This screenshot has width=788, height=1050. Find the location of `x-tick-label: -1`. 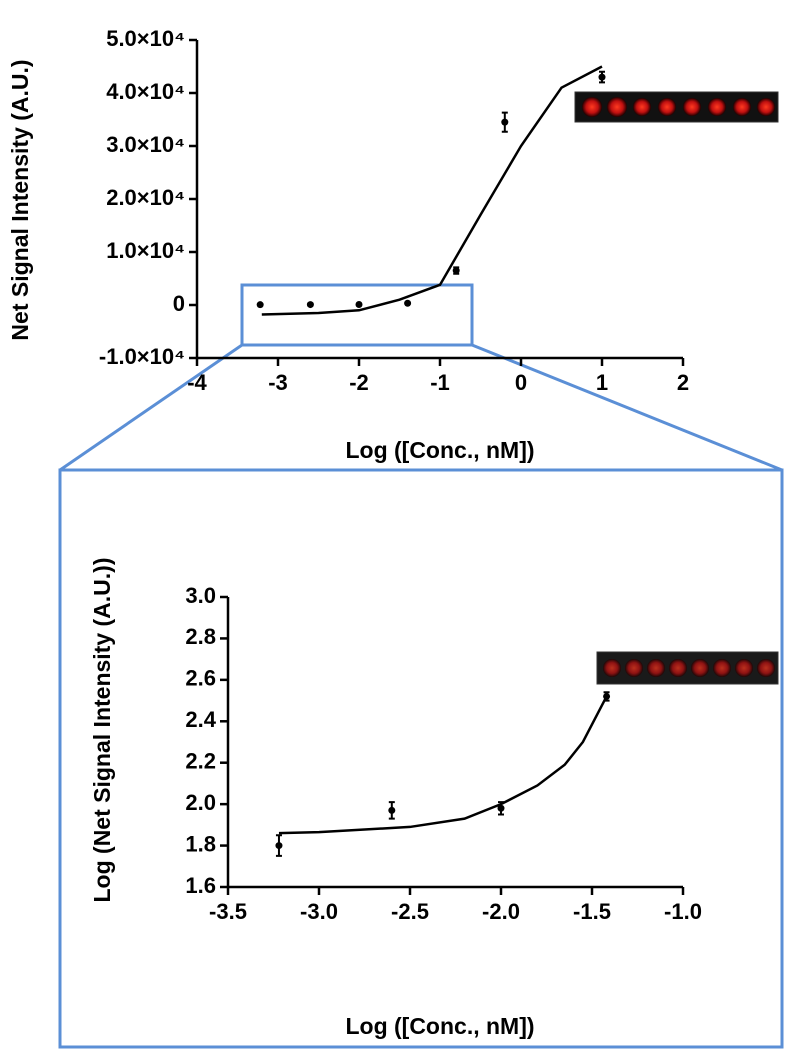

x-tick-label: -1 is located at coordinates (440, 382).